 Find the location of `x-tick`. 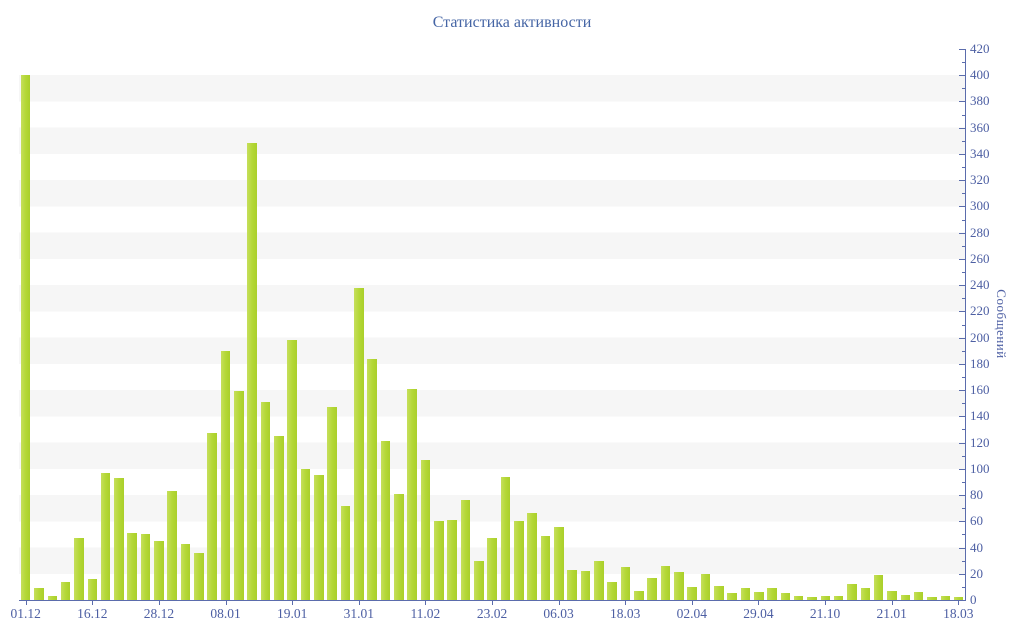

x-tick is located at coordinates (959, 602).